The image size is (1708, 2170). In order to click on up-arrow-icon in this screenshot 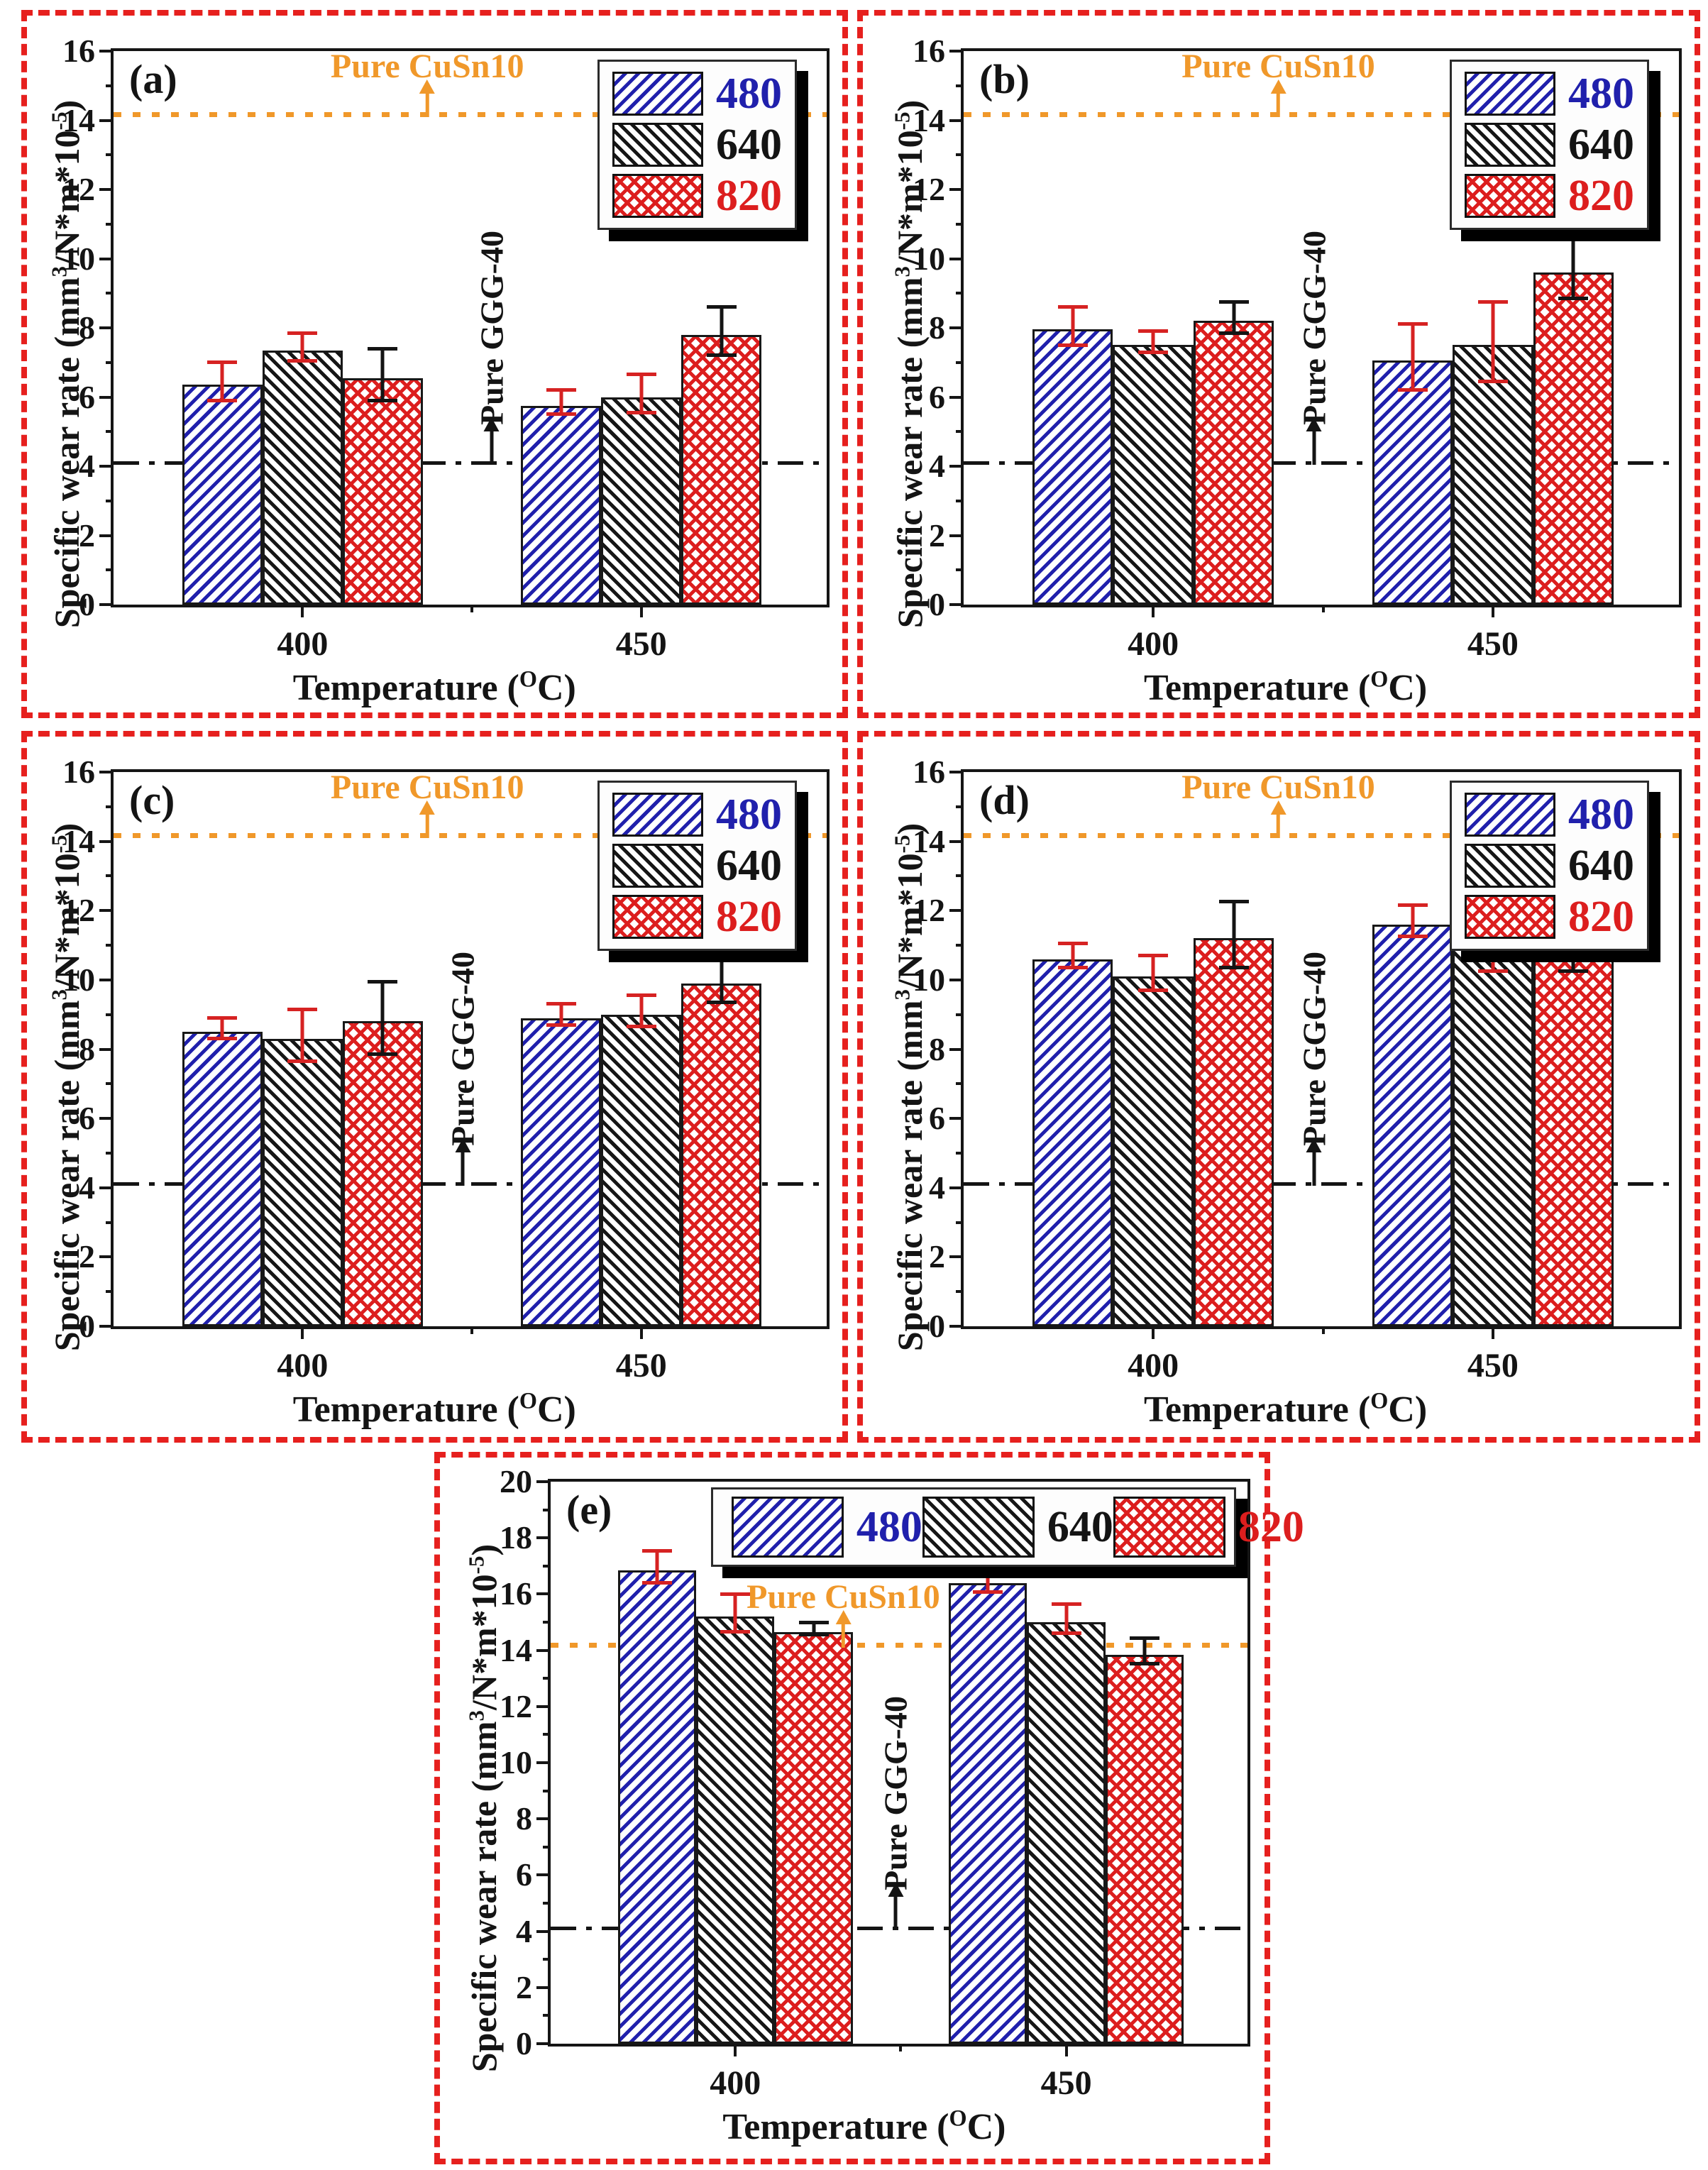, I will do `click(427, 103)`.